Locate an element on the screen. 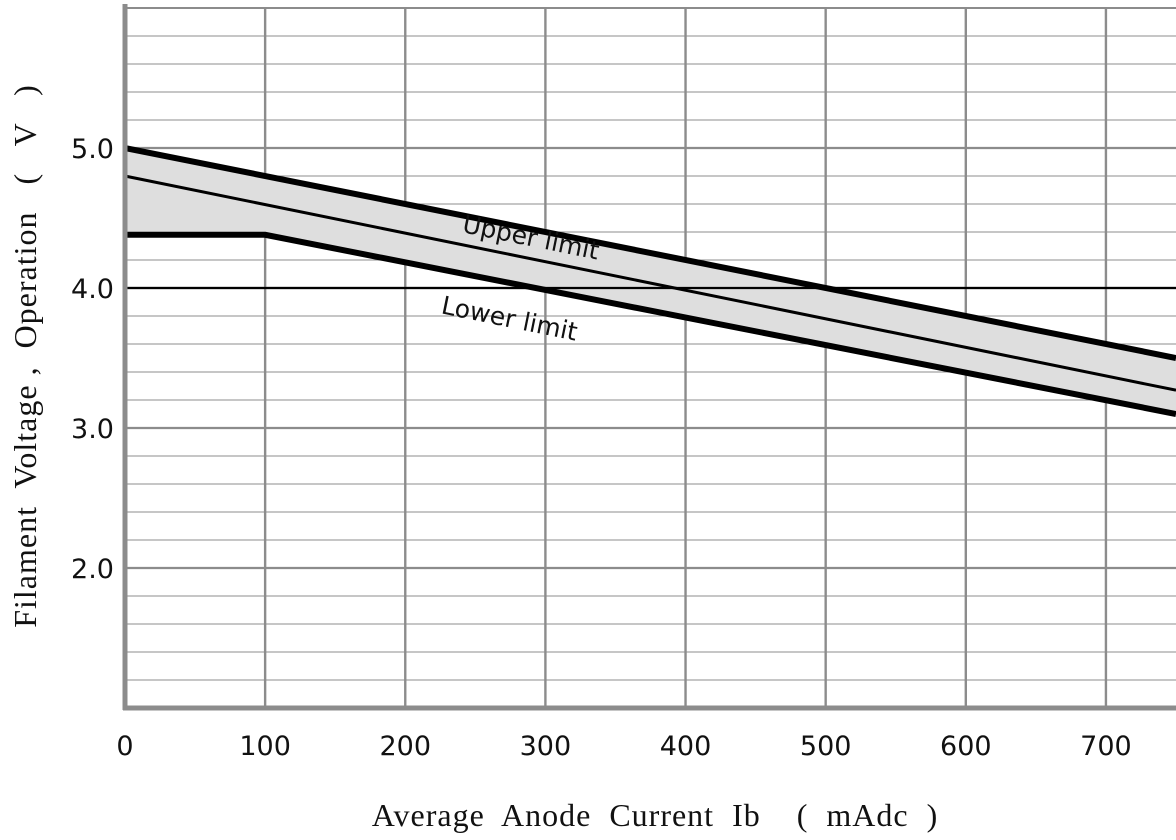  y-tick-label: 3.0 is located at coordinates (92, 429).